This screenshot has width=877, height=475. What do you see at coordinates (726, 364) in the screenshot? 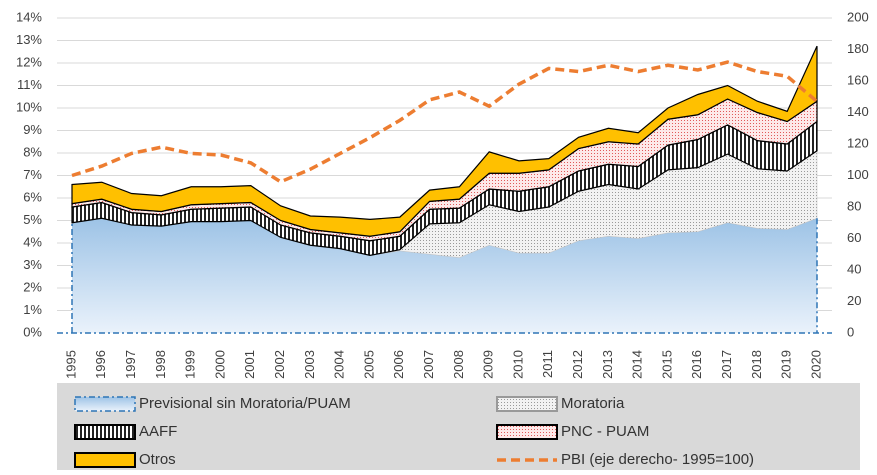
I see `x-tick-label: 2017` at bounding box center [726, 364].